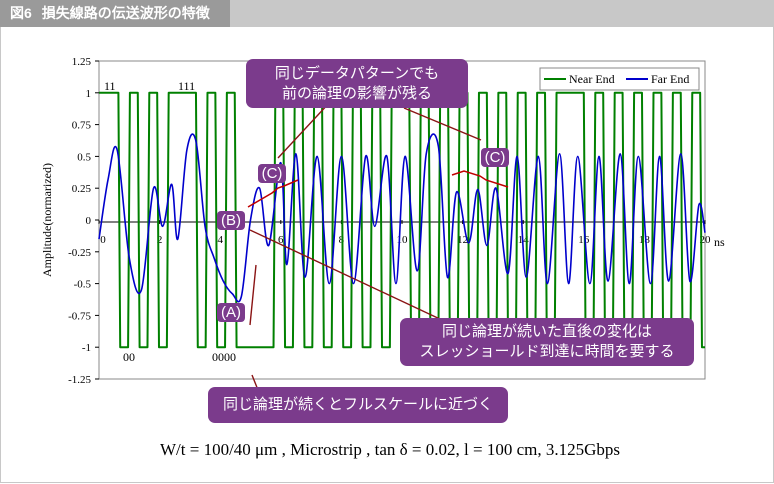 Image resolution: width=774 pixels, height=484 pixels. I want to click on x-tick-label: 20, so click(706, 240).